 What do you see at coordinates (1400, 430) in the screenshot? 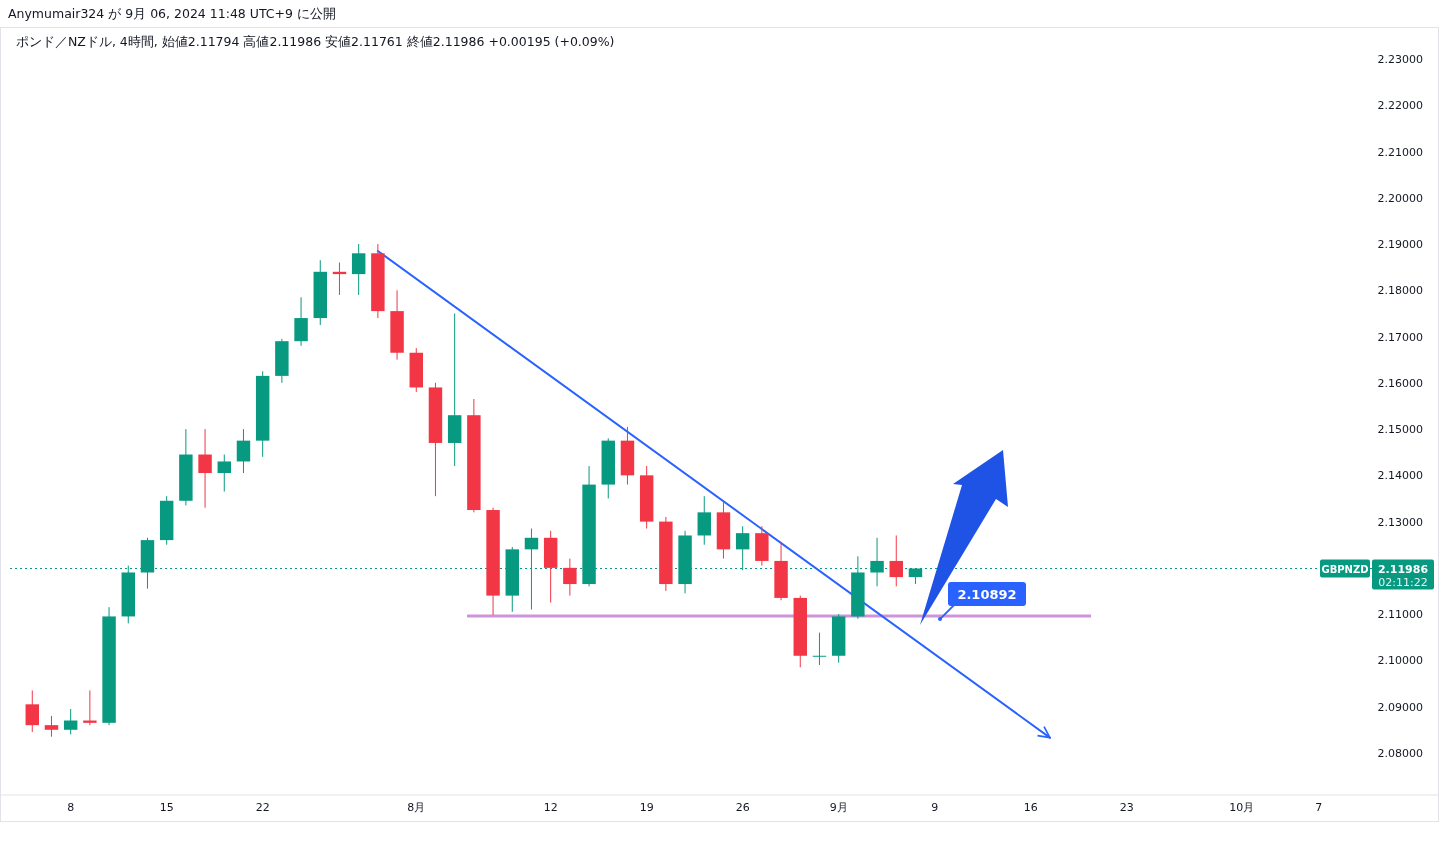
I see `y-tick-label: 2.15000` at bounding box center [1400, 430].